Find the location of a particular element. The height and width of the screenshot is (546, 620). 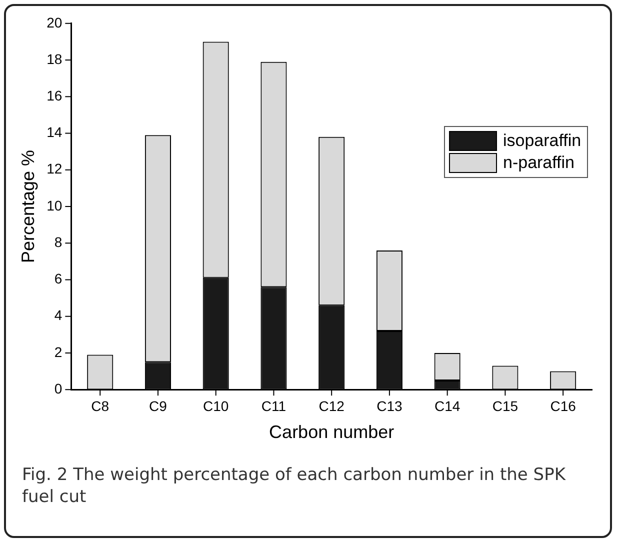

x-tick-label: C8 is located at coordinates (100, 406).